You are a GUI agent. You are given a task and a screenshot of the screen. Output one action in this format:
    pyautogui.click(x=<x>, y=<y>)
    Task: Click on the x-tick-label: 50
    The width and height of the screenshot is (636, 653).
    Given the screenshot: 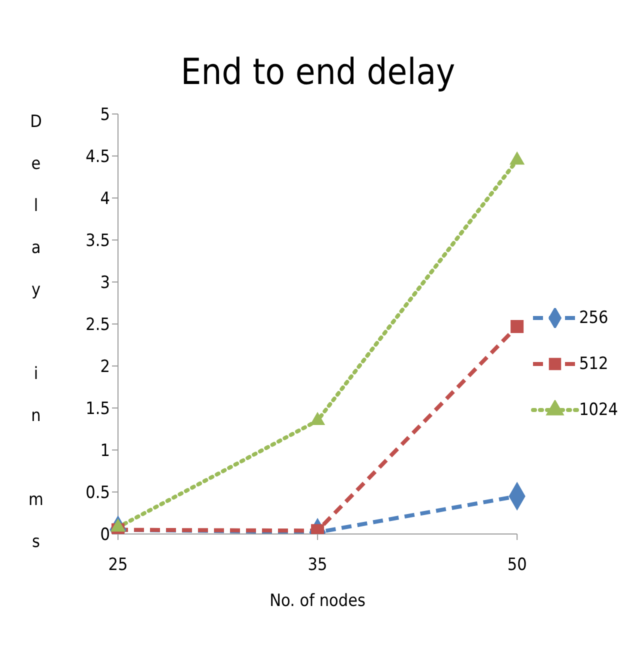 What is the action you would take?
    pyautogui.click(x=517, y=565)
    